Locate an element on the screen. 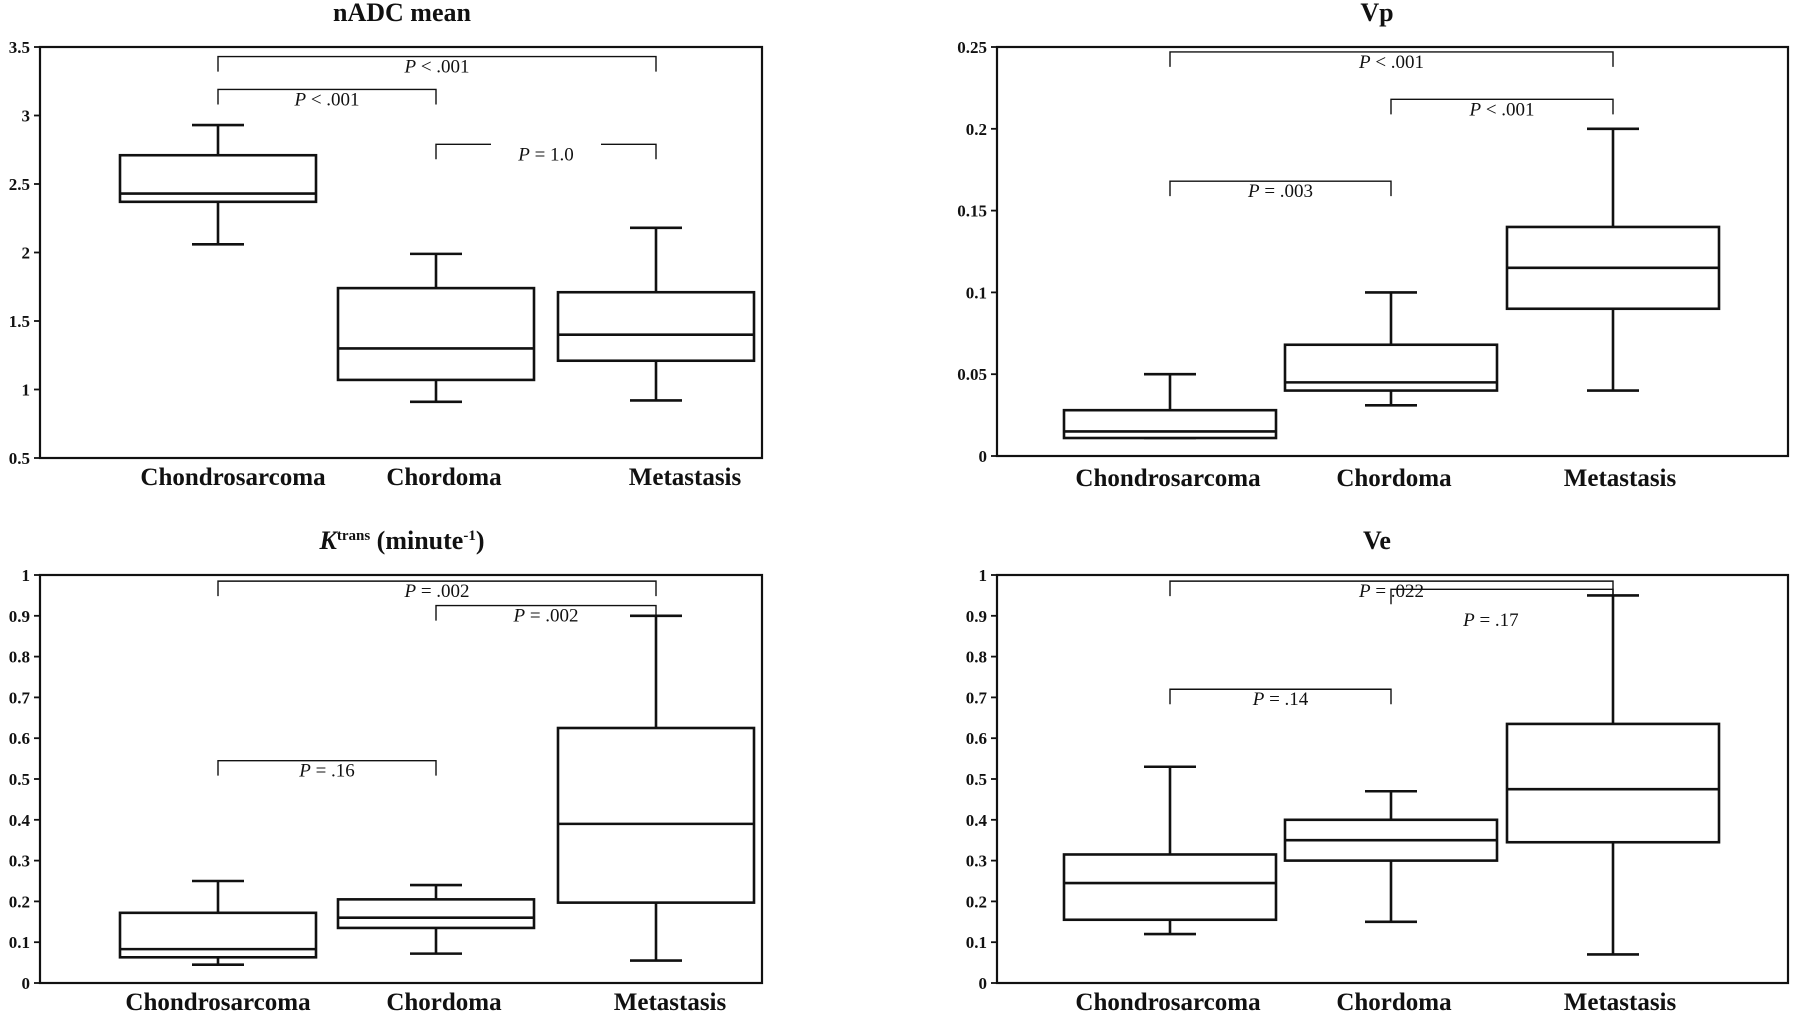 The height and width of the screenshot is (1015, 1800). title-unit-superscript: -1 is located at coordinates (469, 536).